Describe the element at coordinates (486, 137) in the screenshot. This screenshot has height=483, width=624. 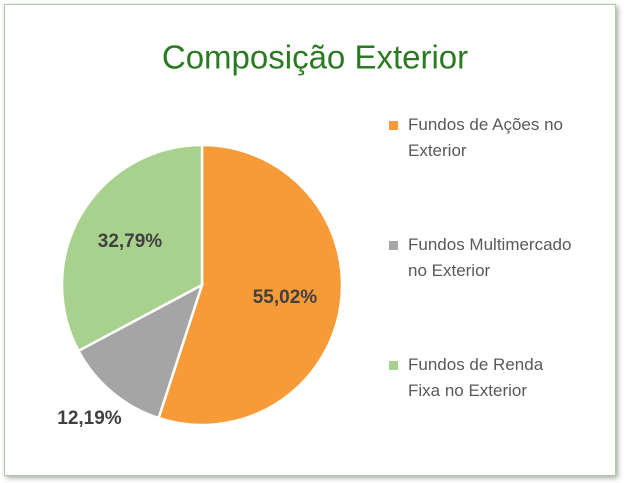
I see `legend-label: Fundos de Ações no Exterior` at that location.